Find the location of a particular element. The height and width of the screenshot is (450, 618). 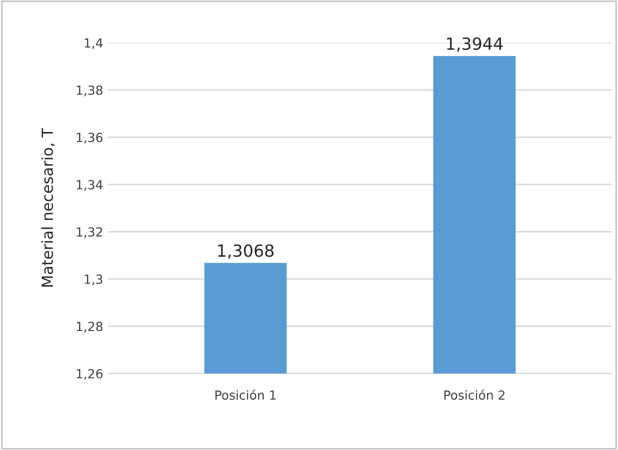

data-label: 1,3944 is located at coordinates (475, 44).